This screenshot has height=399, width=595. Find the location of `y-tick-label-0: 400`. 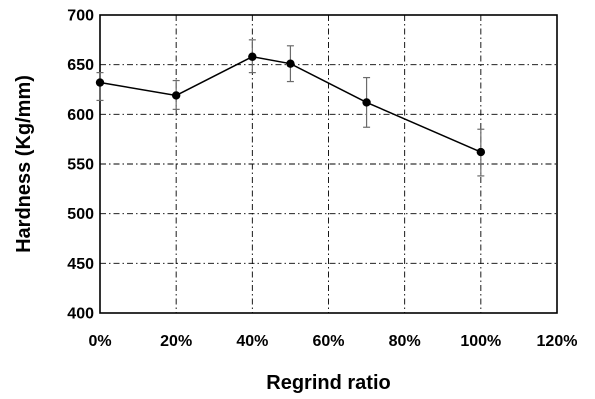

y-tick-label-0: 400 is located at coordinates (80, 314).